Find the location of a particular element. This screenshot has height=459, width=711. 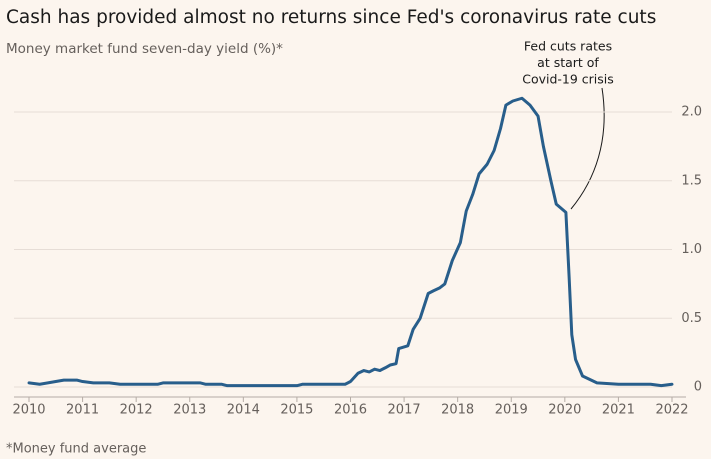

footnote: *Money fund average is located at coordinates (76, 449).